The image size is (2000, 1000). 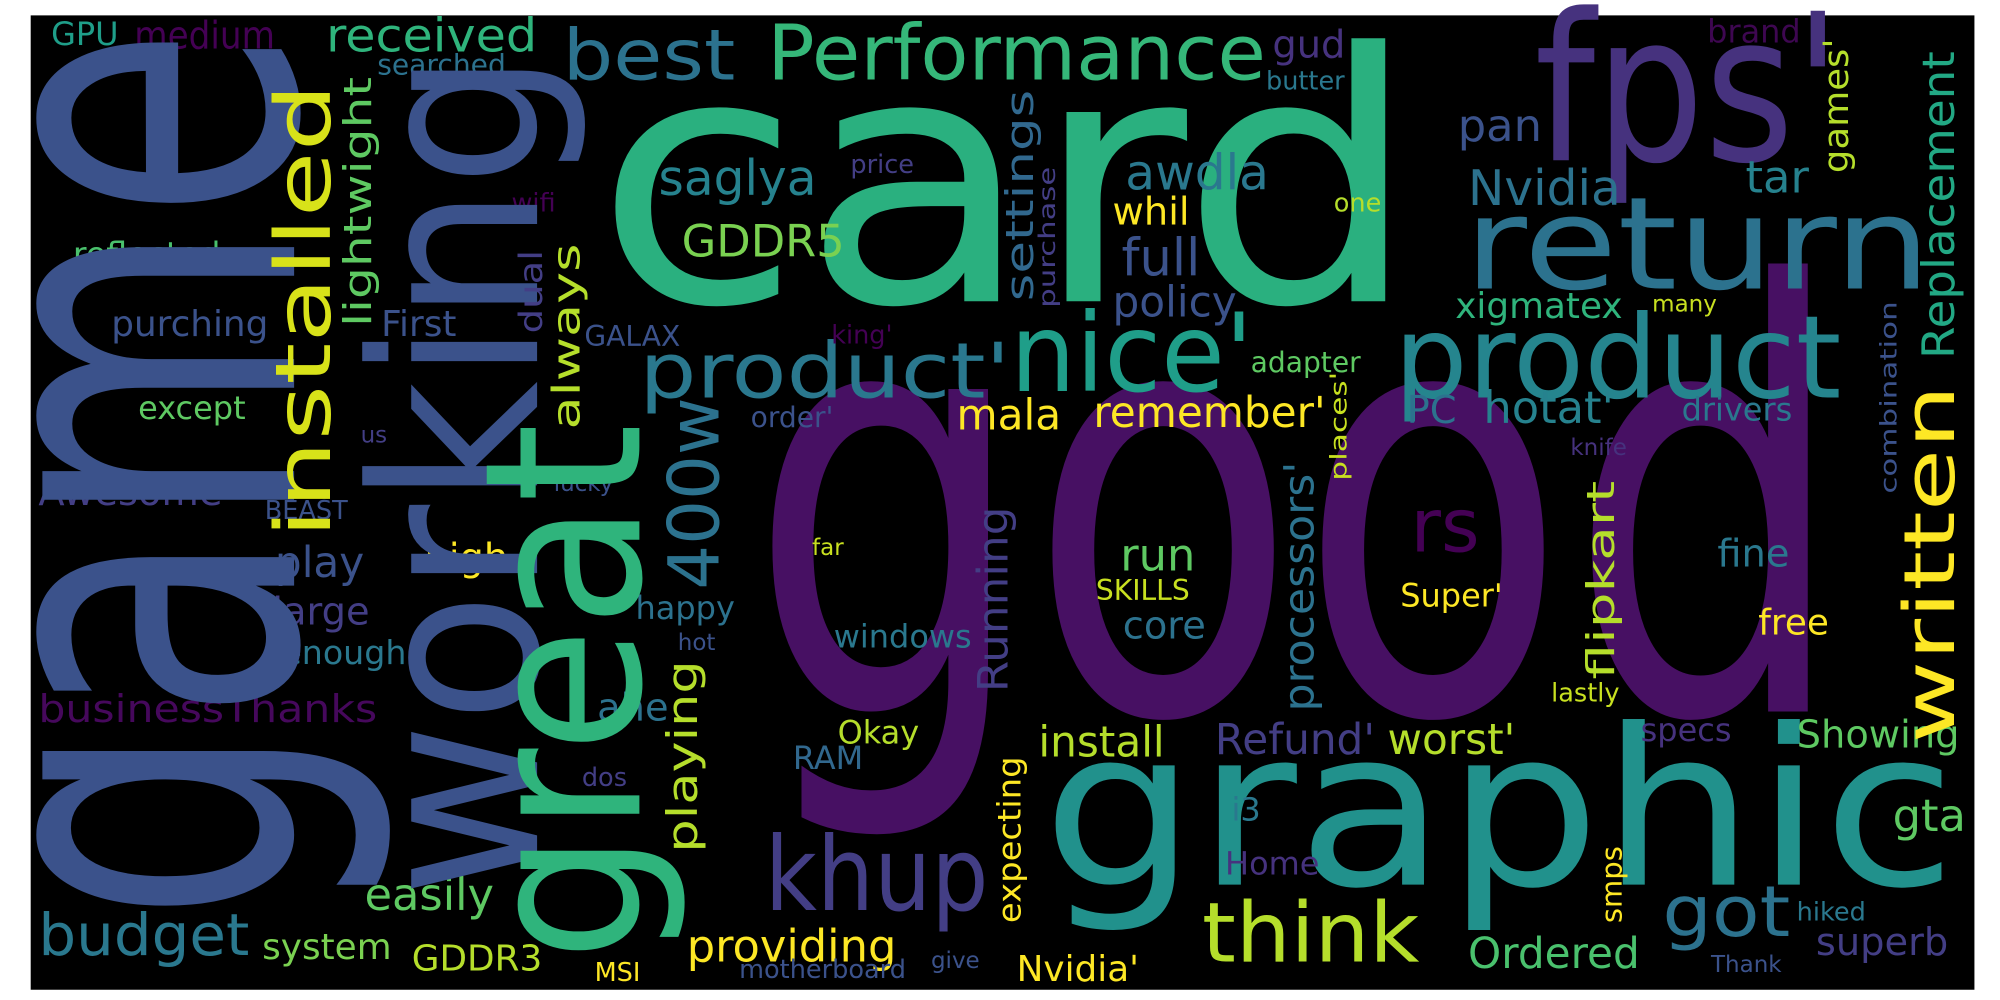 What do you see at coordinates (1684, 305) in the screenshot?
I see `word: many` at bounding box center [1684, 305].